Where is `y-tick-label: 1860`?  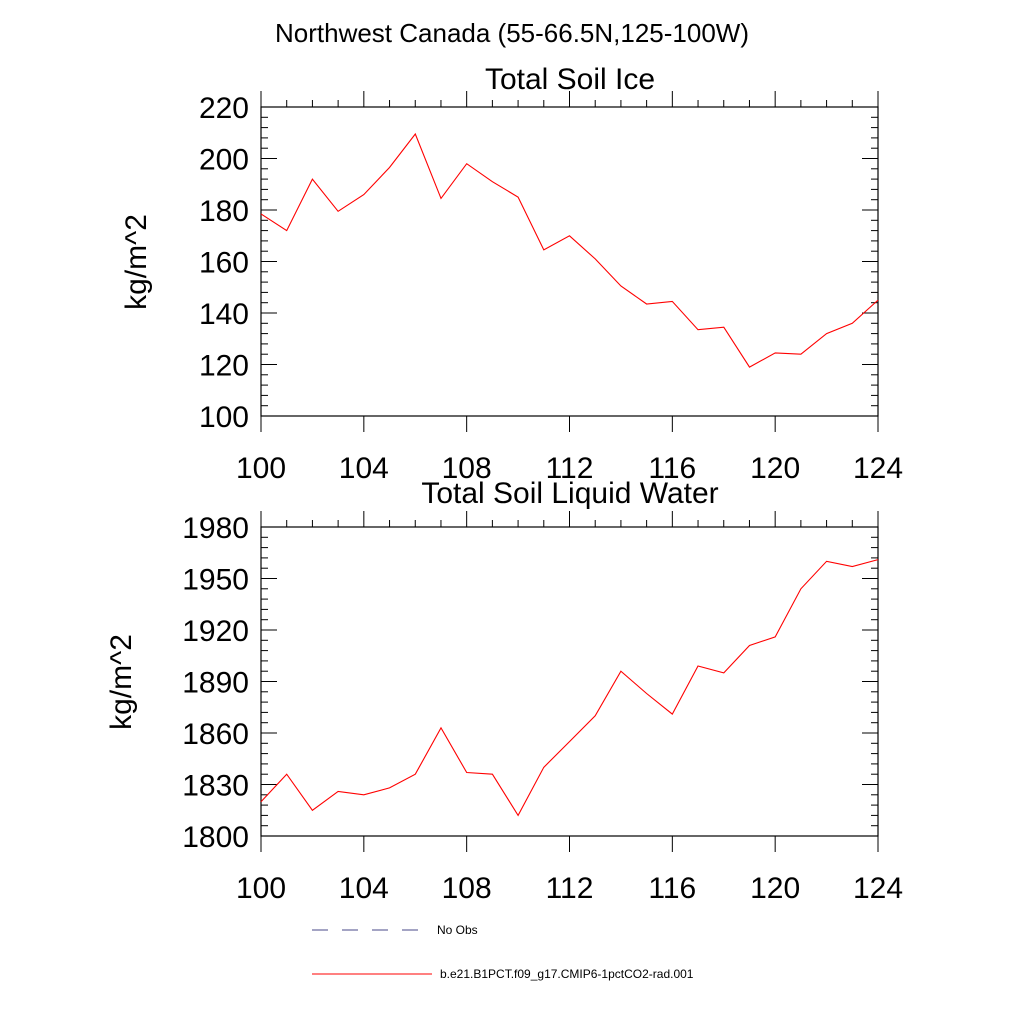 y-tick-label: 1860 is located at coordinates (215, 734).